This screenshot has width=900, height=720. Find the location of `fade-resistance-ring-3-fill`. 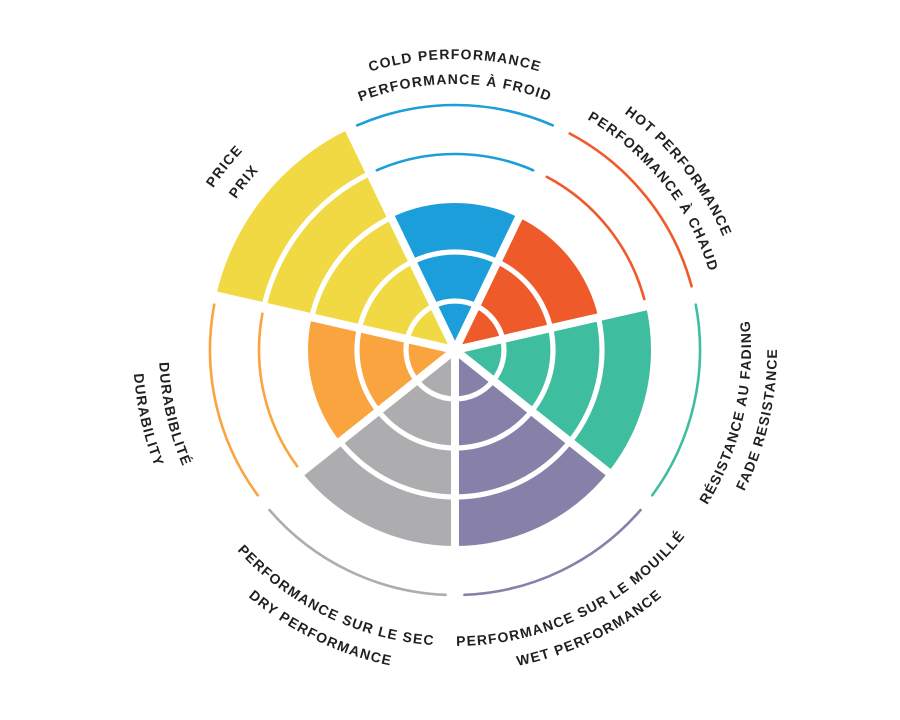

fade-resistance-ring-3-fill is located at coordinates (566, 379).